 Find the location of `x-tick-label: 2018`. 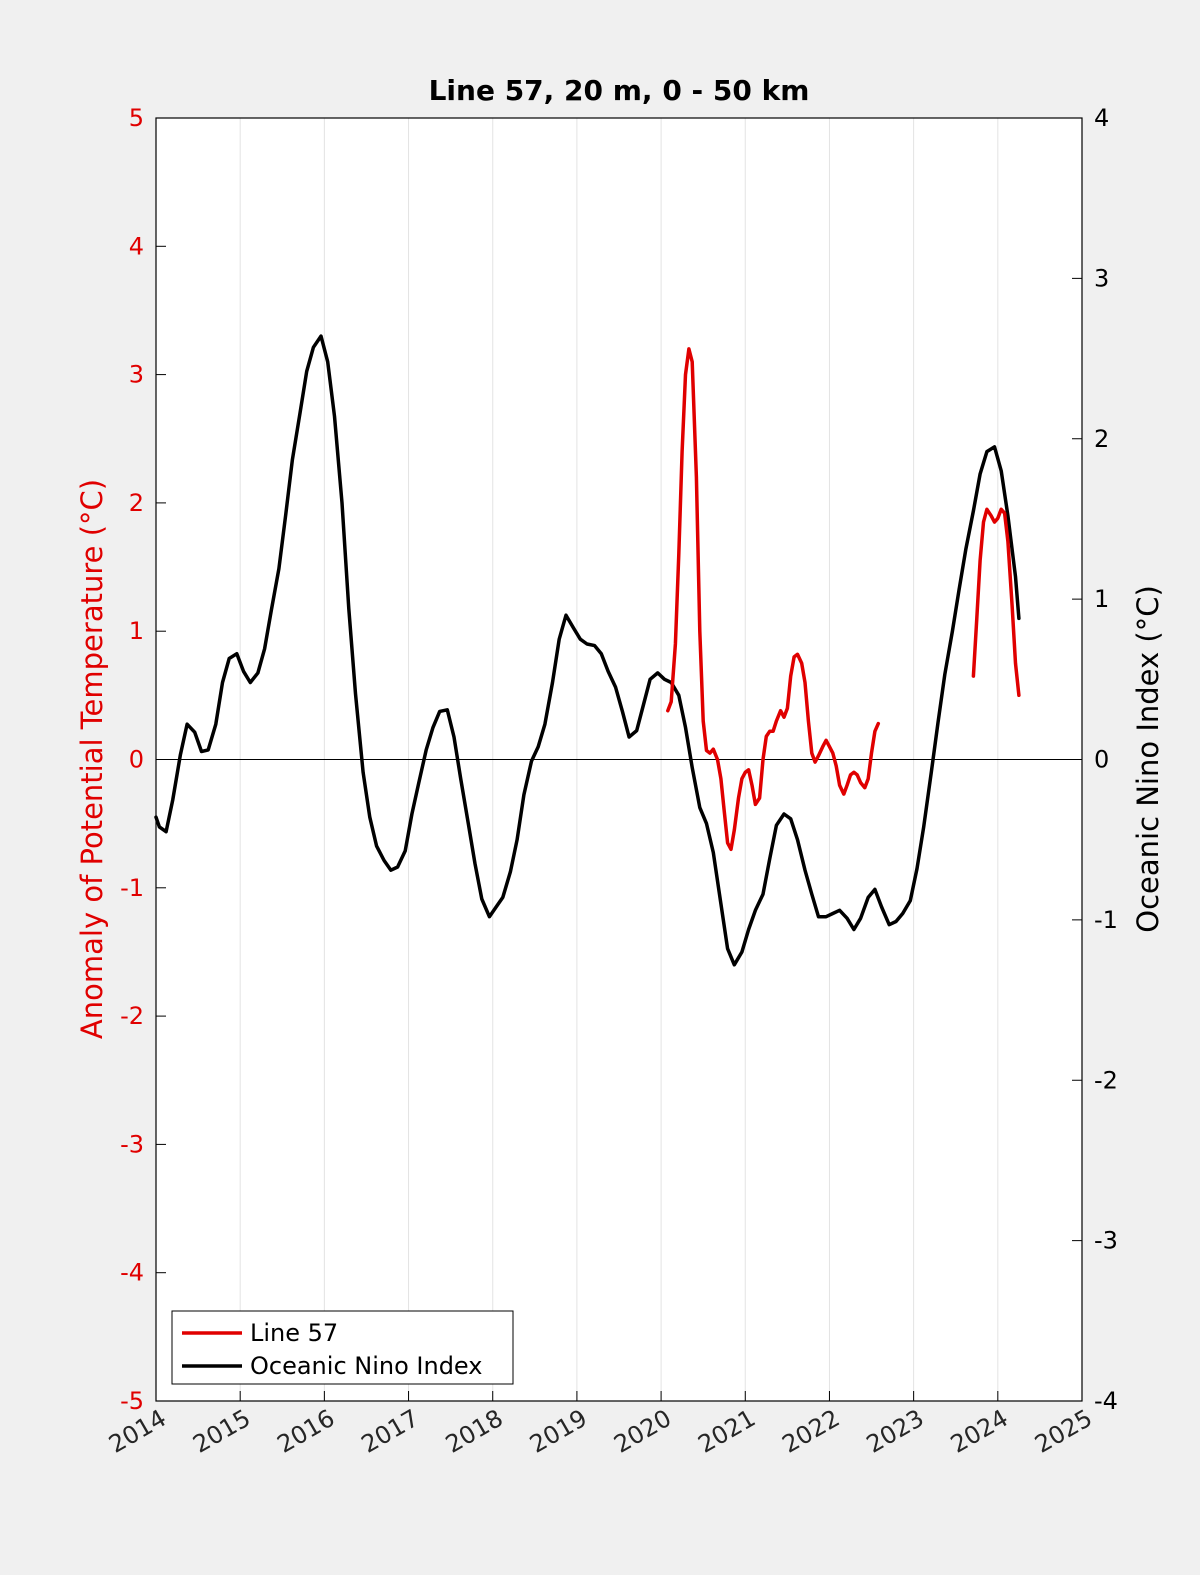

x-tick-label: 2018 is located at coordinates (474, 1431).